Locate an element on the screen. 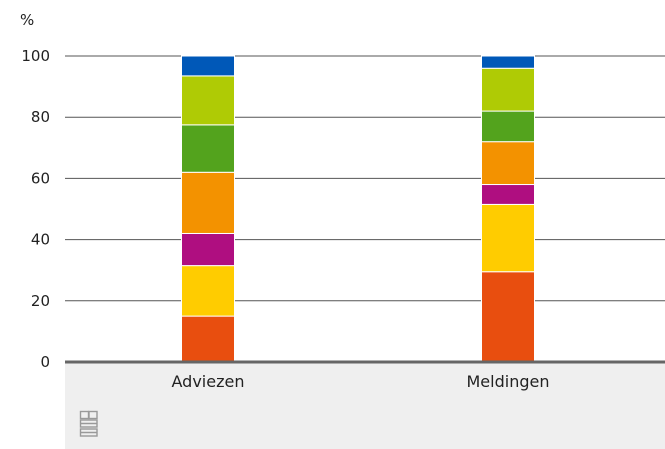 The height and width of the screenshot is (449, 665). y-tick-label: 80 is located at coordinates (40, 117).